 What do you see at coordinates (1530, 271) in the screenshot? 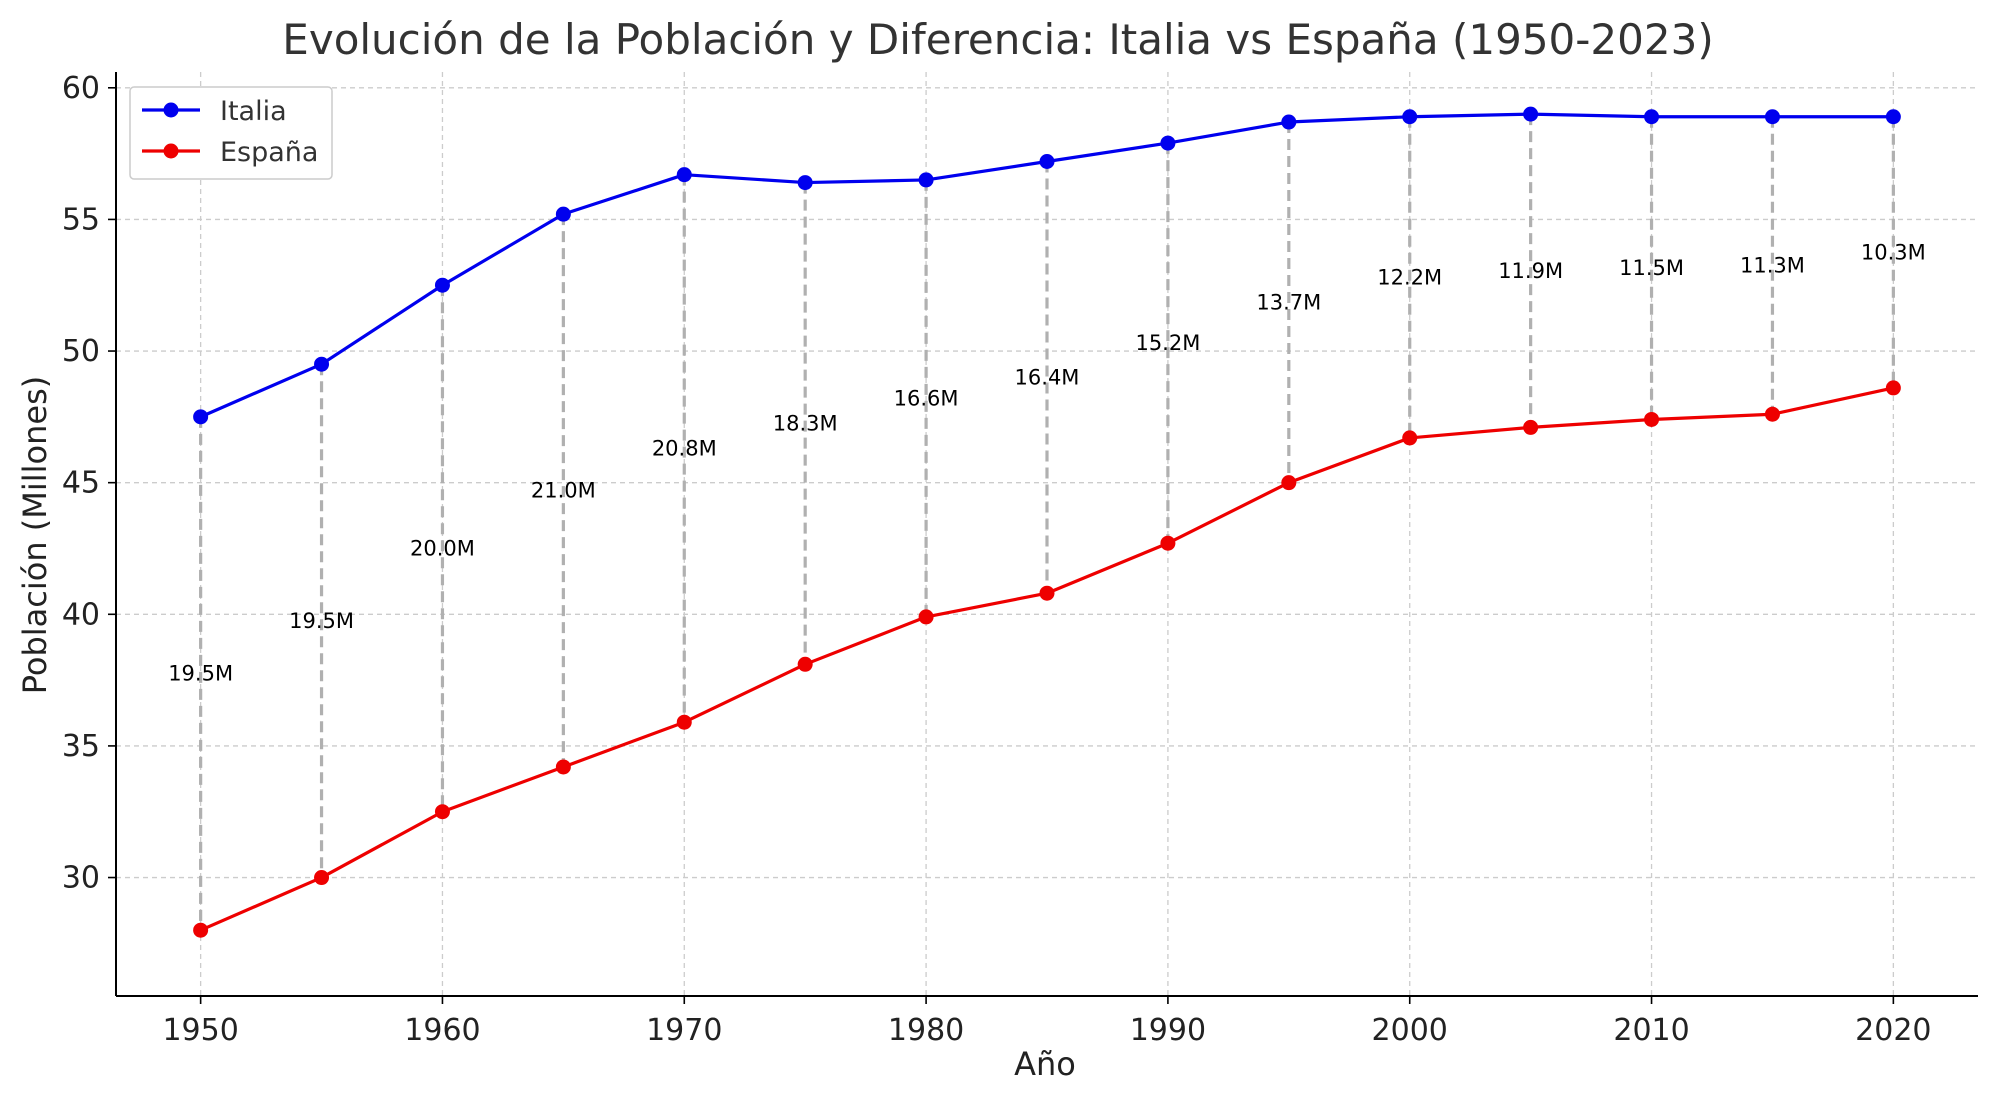
I see `difference-label: 11.9M` at bounding box center [1530, 271].